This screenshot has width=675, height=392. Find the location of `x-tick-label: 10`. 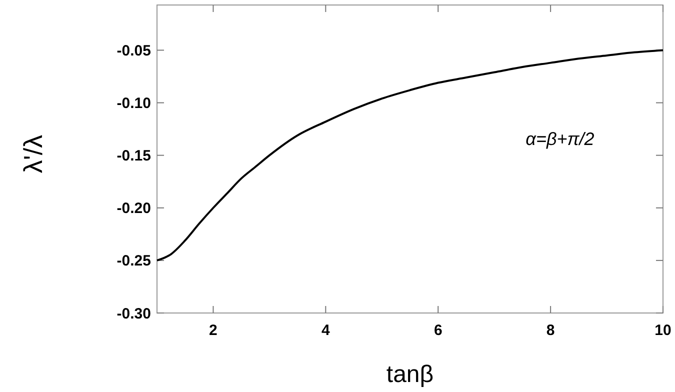

x-tick-label: 10 is located at coordinates (663, 330).